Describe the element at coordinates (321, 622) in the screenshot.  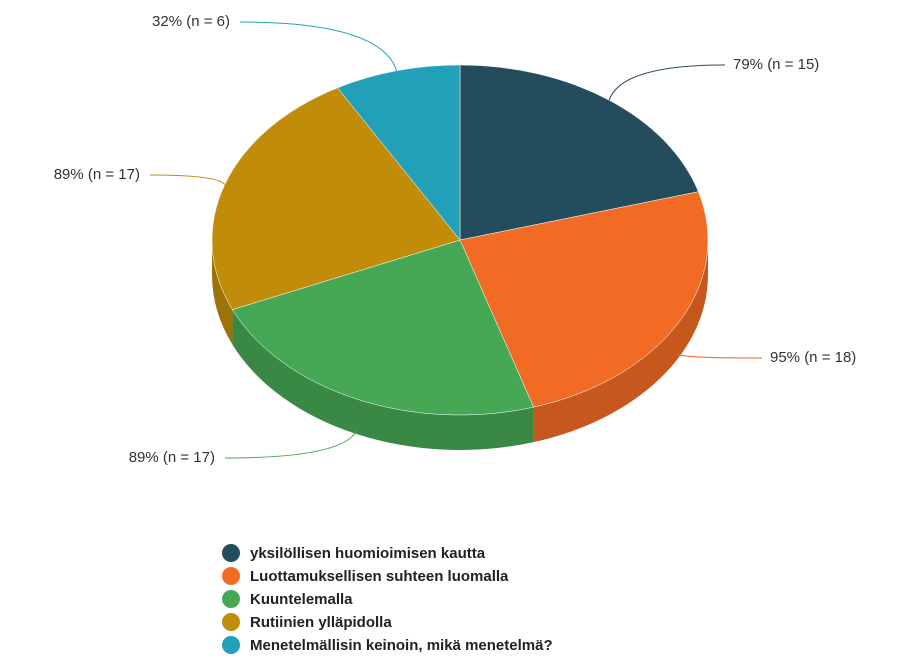
I see `legend-label: Rutiinien ylläpidolla` at that location.